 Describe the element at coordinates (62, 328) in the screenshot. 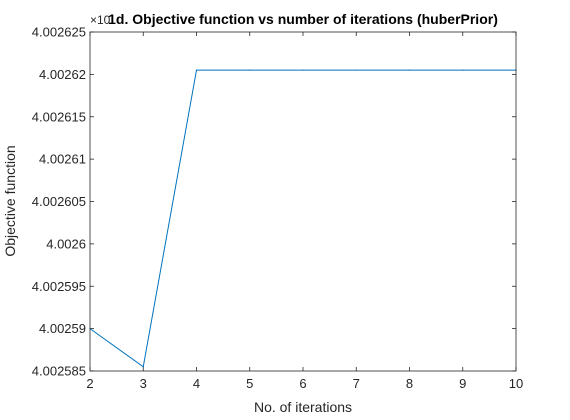

I see `y-tick-label: 4.00259` at that location.